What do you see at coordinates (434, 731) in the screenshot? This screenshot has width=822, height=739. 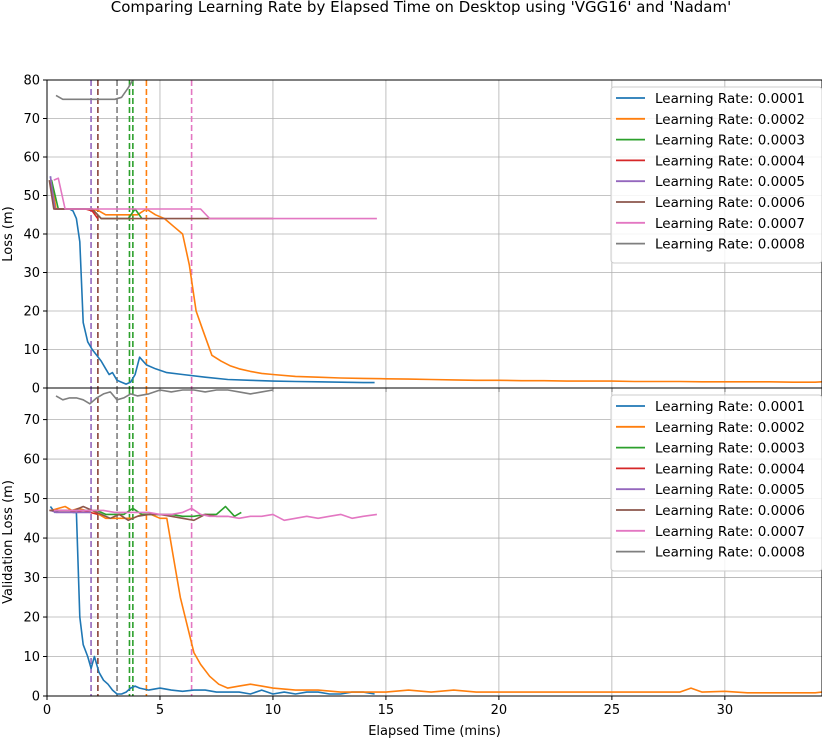 I see `x-axis-label: Elapsed Time (mins)` at bounding box center [434, 731].